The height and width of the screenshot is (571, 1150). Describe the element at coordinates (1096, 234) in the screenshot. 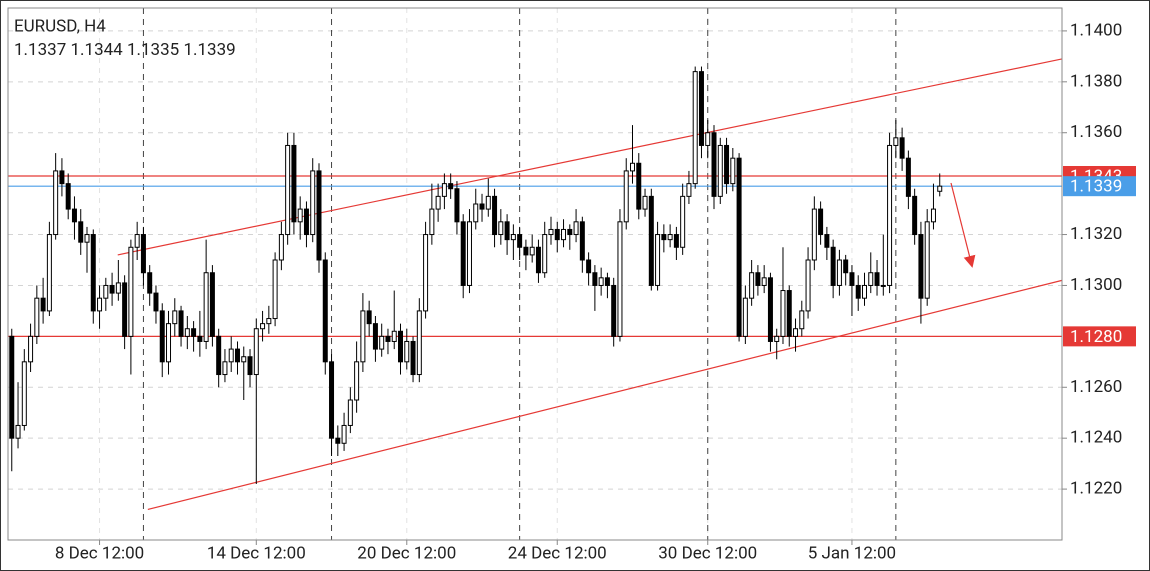

I see `y-tick-label: 1.1320` at that location.